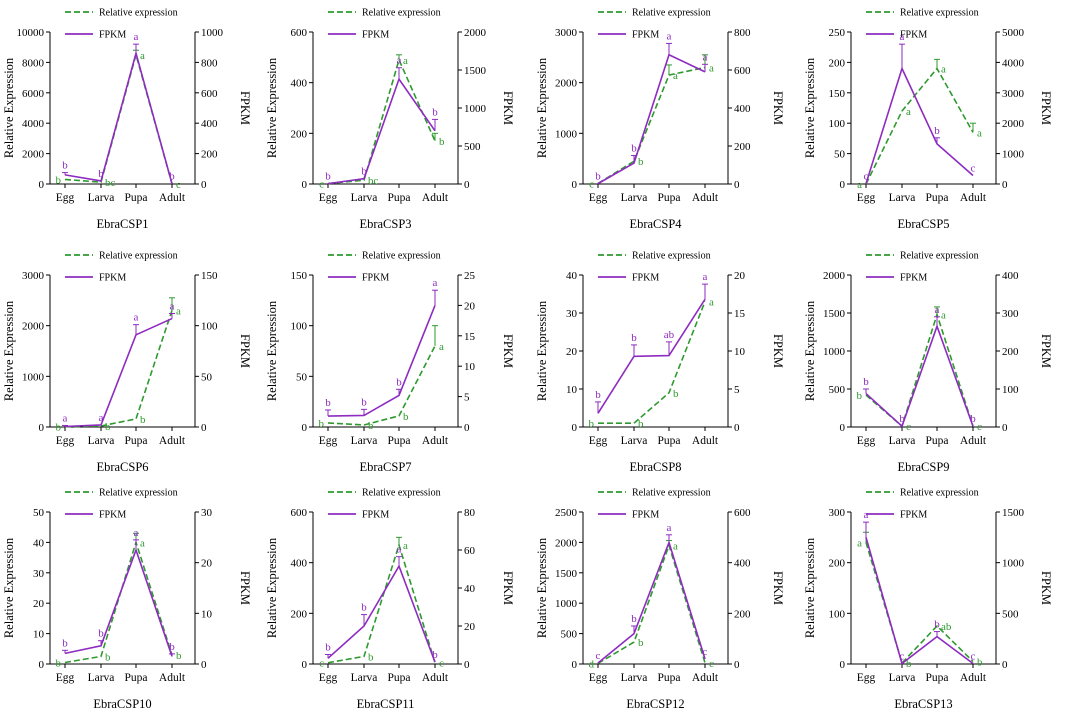  What do you see at coordinates (902, 656) in the screenshot?
I see `significance-letter-fpkm: c` at bounding box center [902, 656].